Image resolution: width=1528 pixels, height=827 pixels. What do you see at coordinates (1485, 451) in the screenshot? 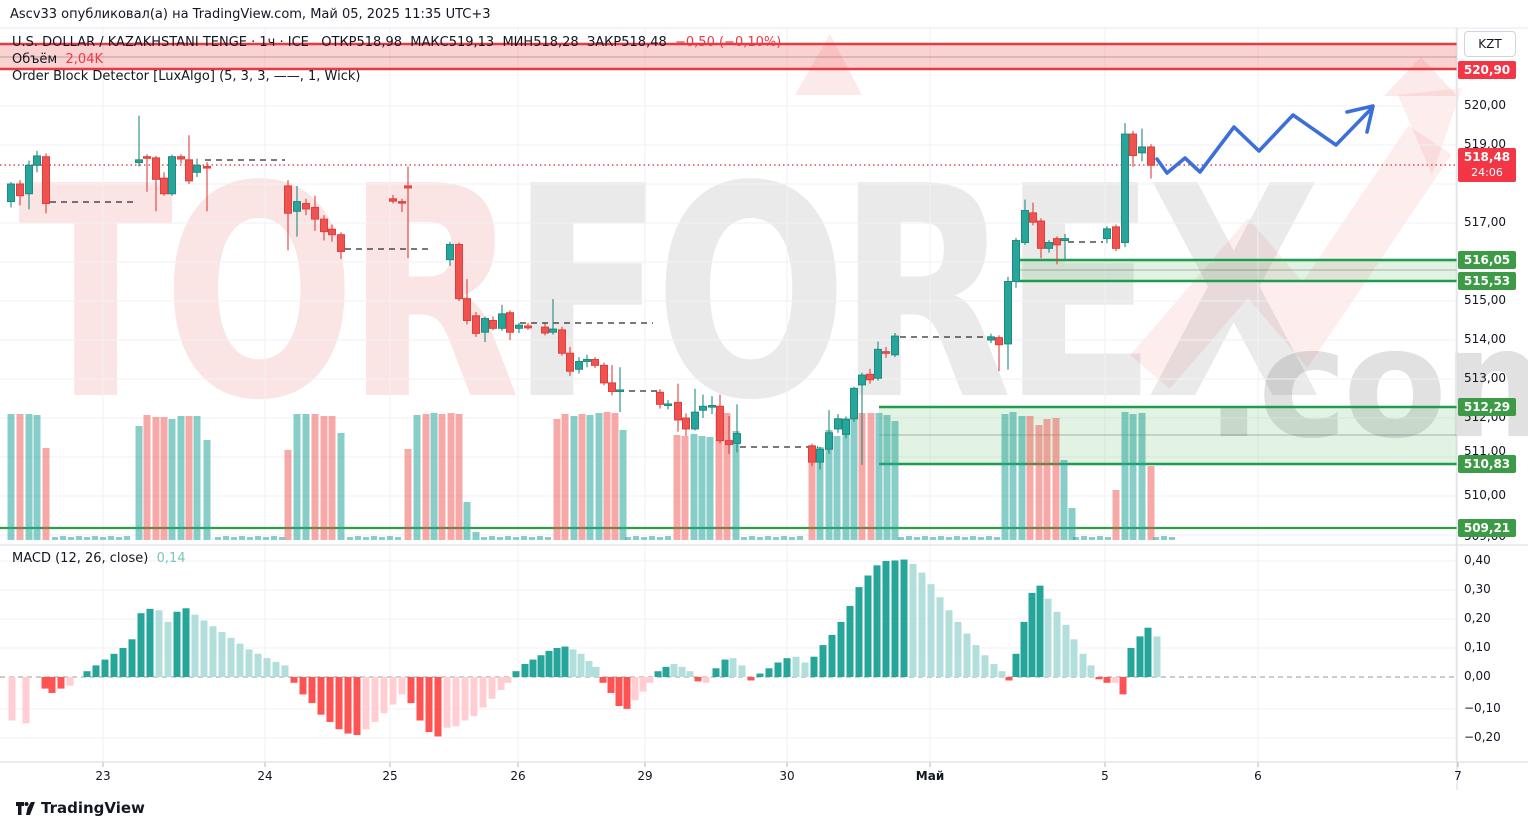
I see `price-tick-label: 511,00` at bounding box center [1485, 451].